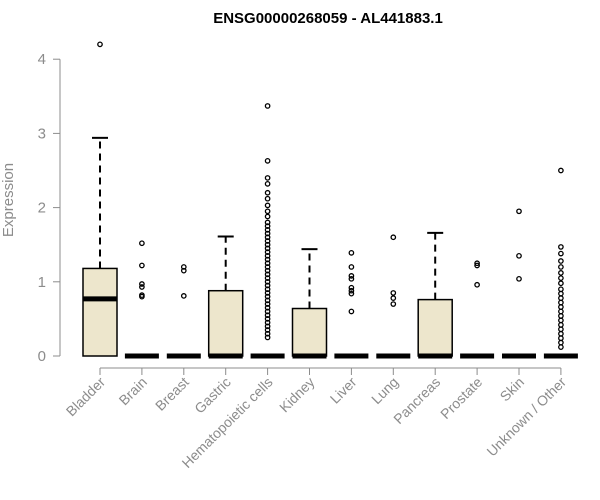 Image resolution: width=600 pixels, height=500 pixels. What do you see at coordinates (86, 397) in the screenshot?
I see `x-tick-label: Bladder` at bounding box center [86, 397].